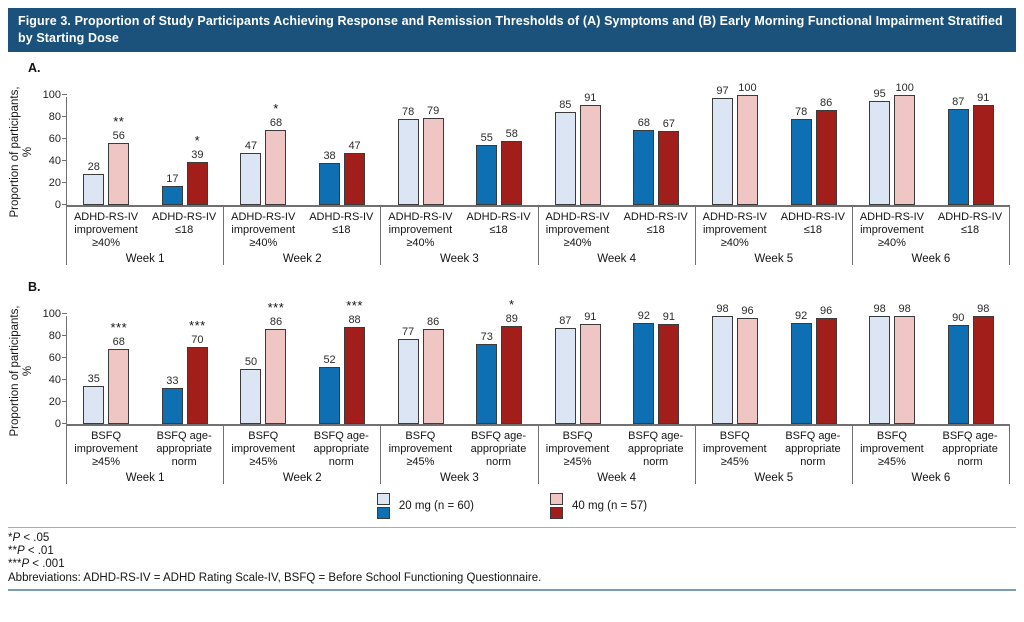  What do you see at coordinates (408, 332) in the screenshot?
I see `bar-value: 77` at bounding box center [408, 332].